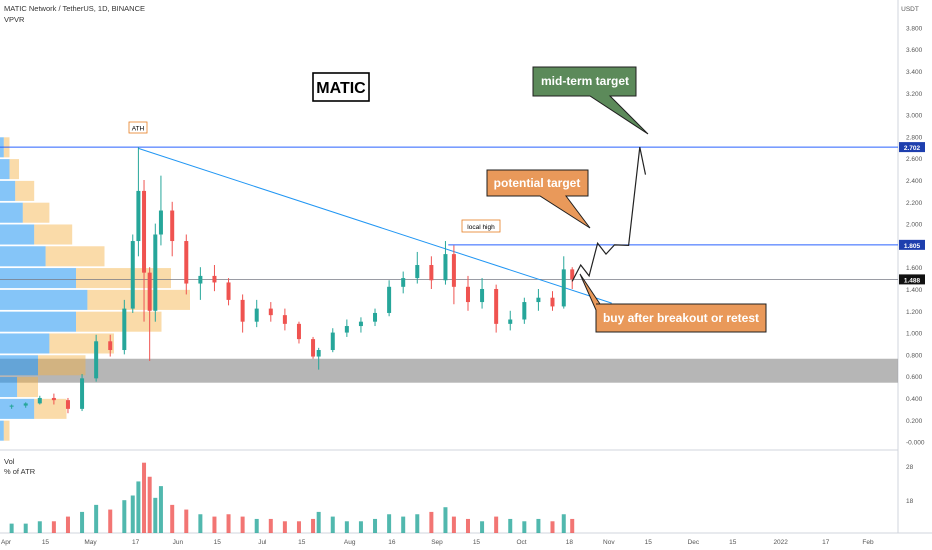 This screenshot has width=932, height=550. Describe the element at coordinates (914, 94) in the screenshot. I see `price-tick-label: 3.200` at that location.